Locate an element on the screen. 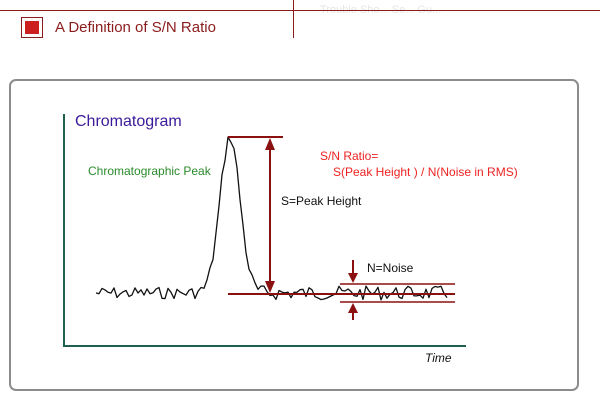 The width and height of the screenshot is (600, 403). page-title: A Definition of S/N Ratio is located at coordinates (135, 27).